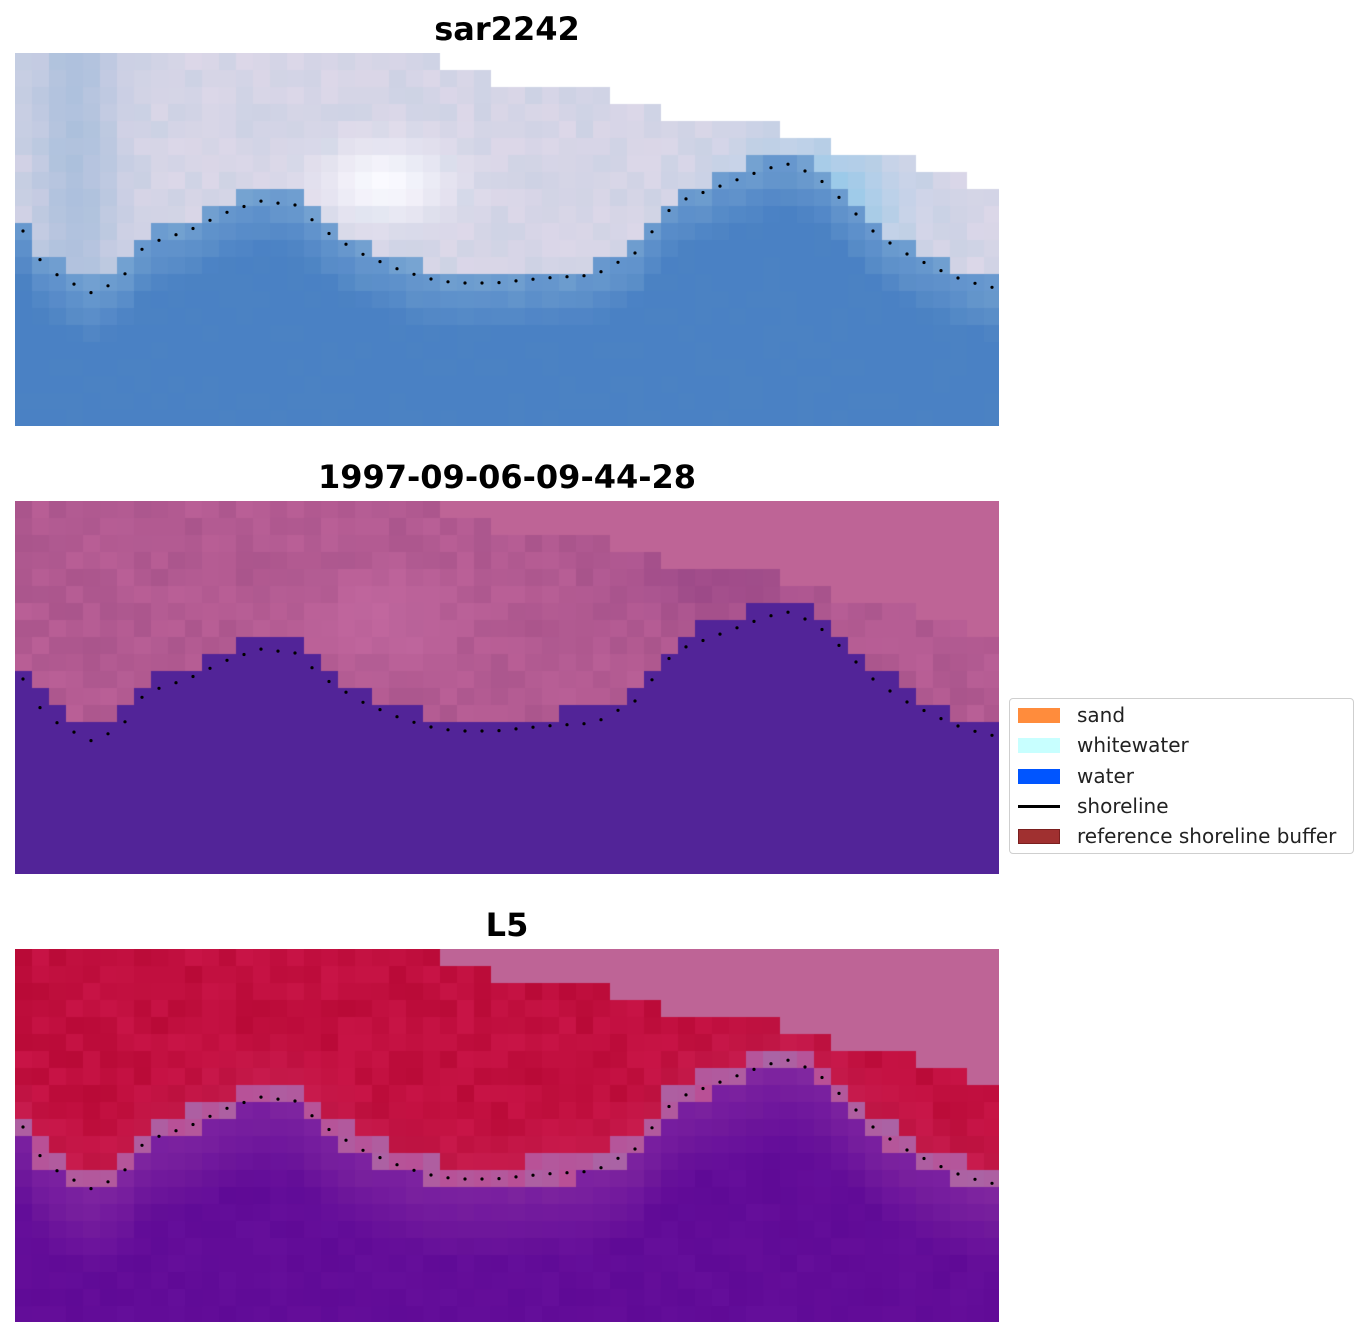 This screenshot has width=1370, height=1337. I want to click on legend-label: water, so click(1105, 776).